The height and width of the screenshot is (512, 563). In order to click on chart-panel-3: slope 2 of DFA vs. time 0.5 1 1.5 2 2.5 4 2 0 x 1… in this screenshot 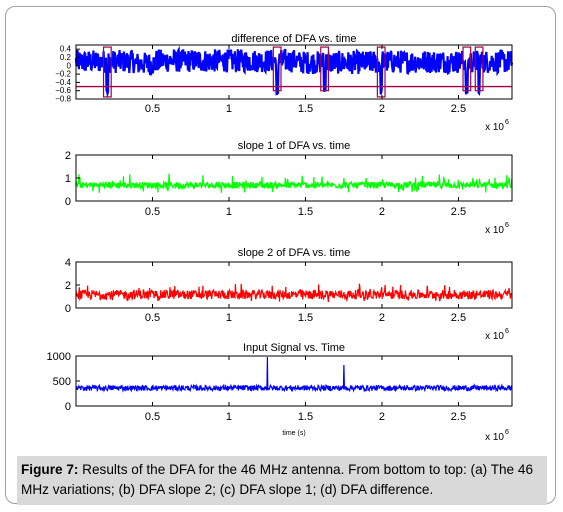, I will do `click(289, 294)`.